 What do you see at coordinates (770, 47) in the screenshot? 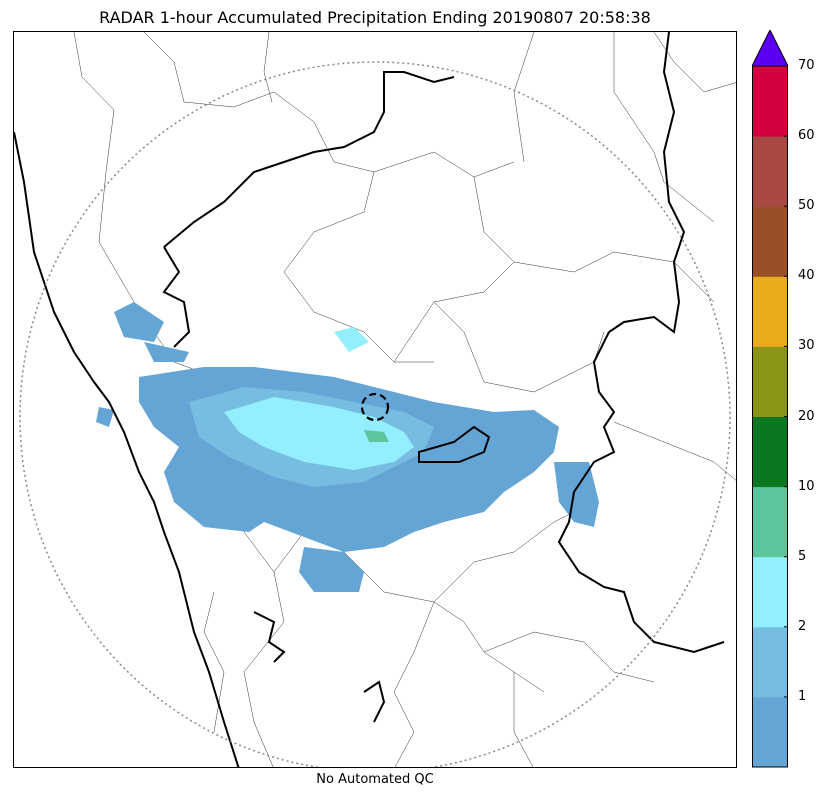
I see `colorbar-extend-arrow` at bounding box center [770, 47].